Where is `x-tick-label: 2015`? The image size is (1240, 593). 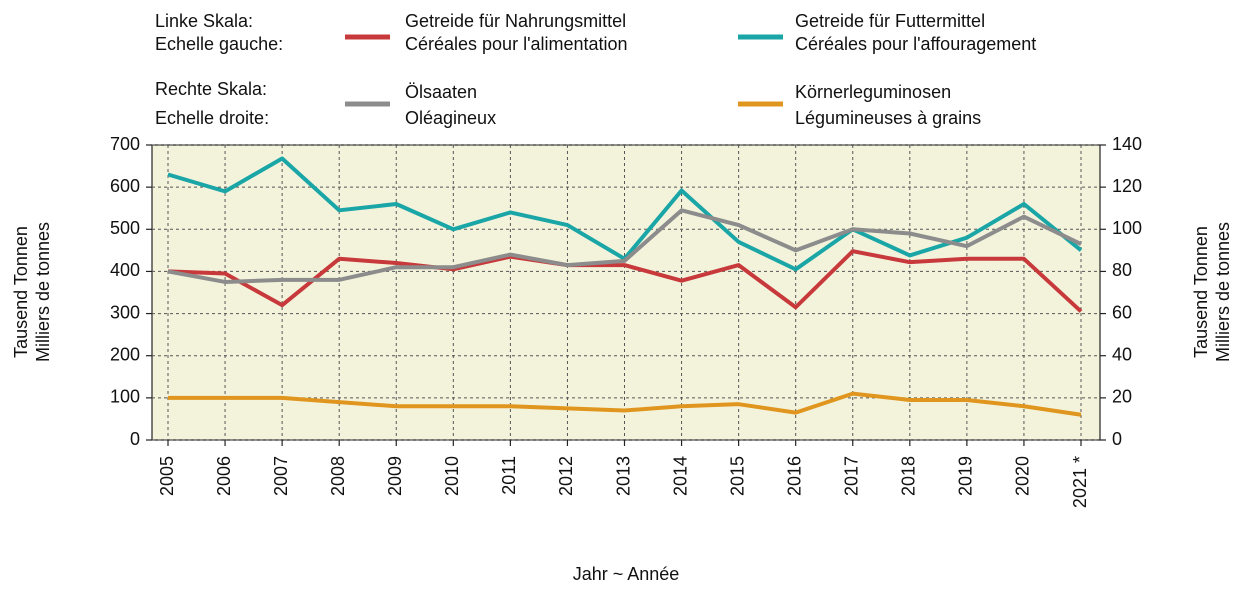
x-tick-label: 2015 is located at coordinates (737, 476).